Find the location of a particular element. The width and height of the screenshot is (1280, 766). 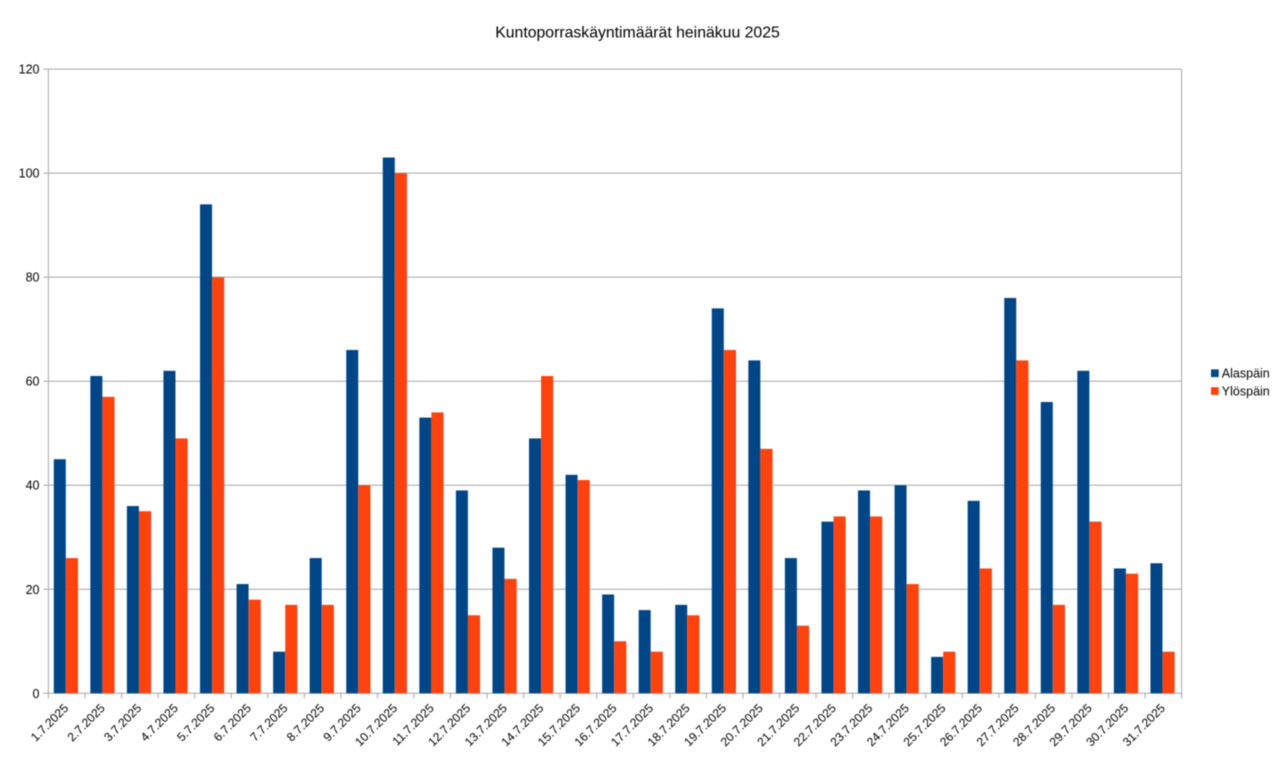

svg-text: 100 is located at coordinates (29, 174).